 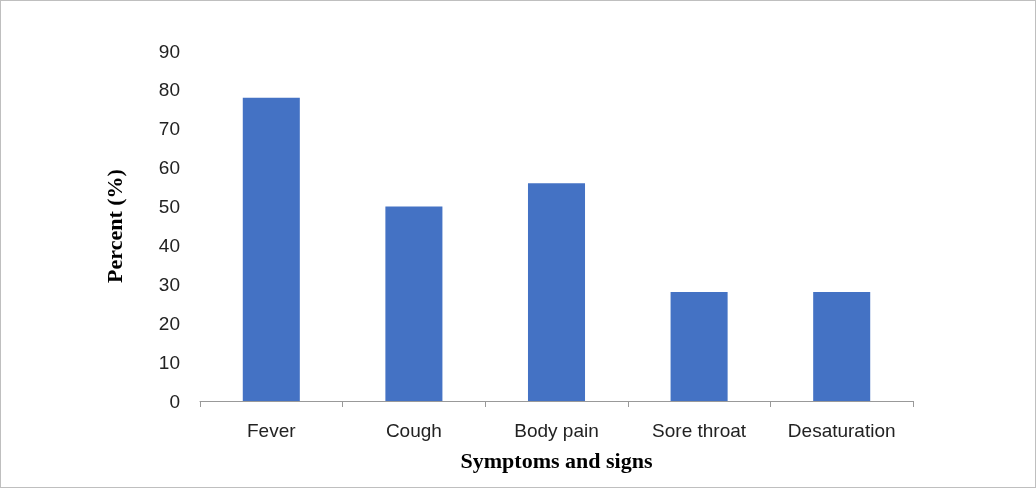 I want to click on y-tick-label: 40, so click(x=169, y=245).